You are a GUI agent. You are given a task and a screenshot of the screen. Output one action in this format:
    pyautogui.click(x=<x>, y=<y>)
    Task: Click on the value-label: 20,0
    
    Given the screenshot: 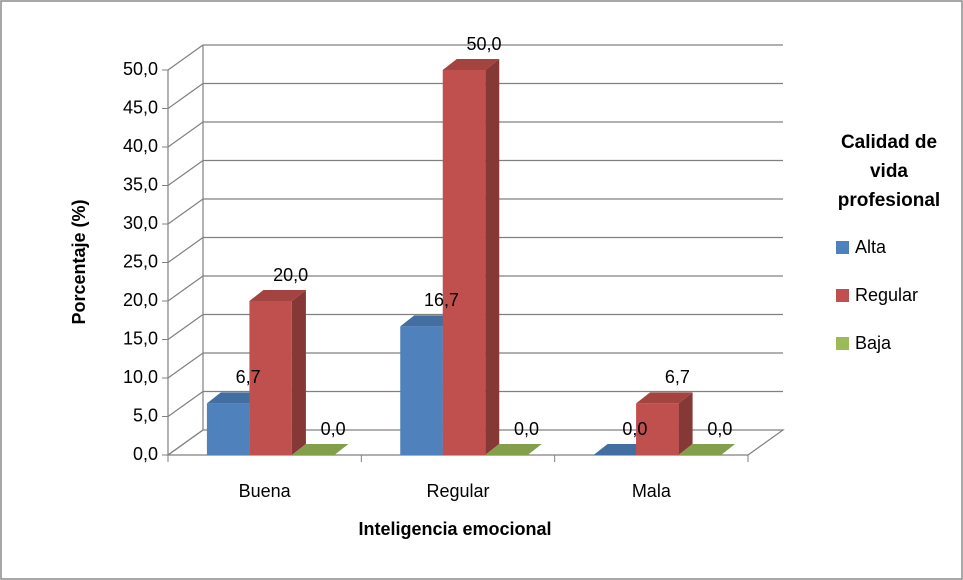 What is the action you would take?
    pyautogui.click(x=290, y=275)
    